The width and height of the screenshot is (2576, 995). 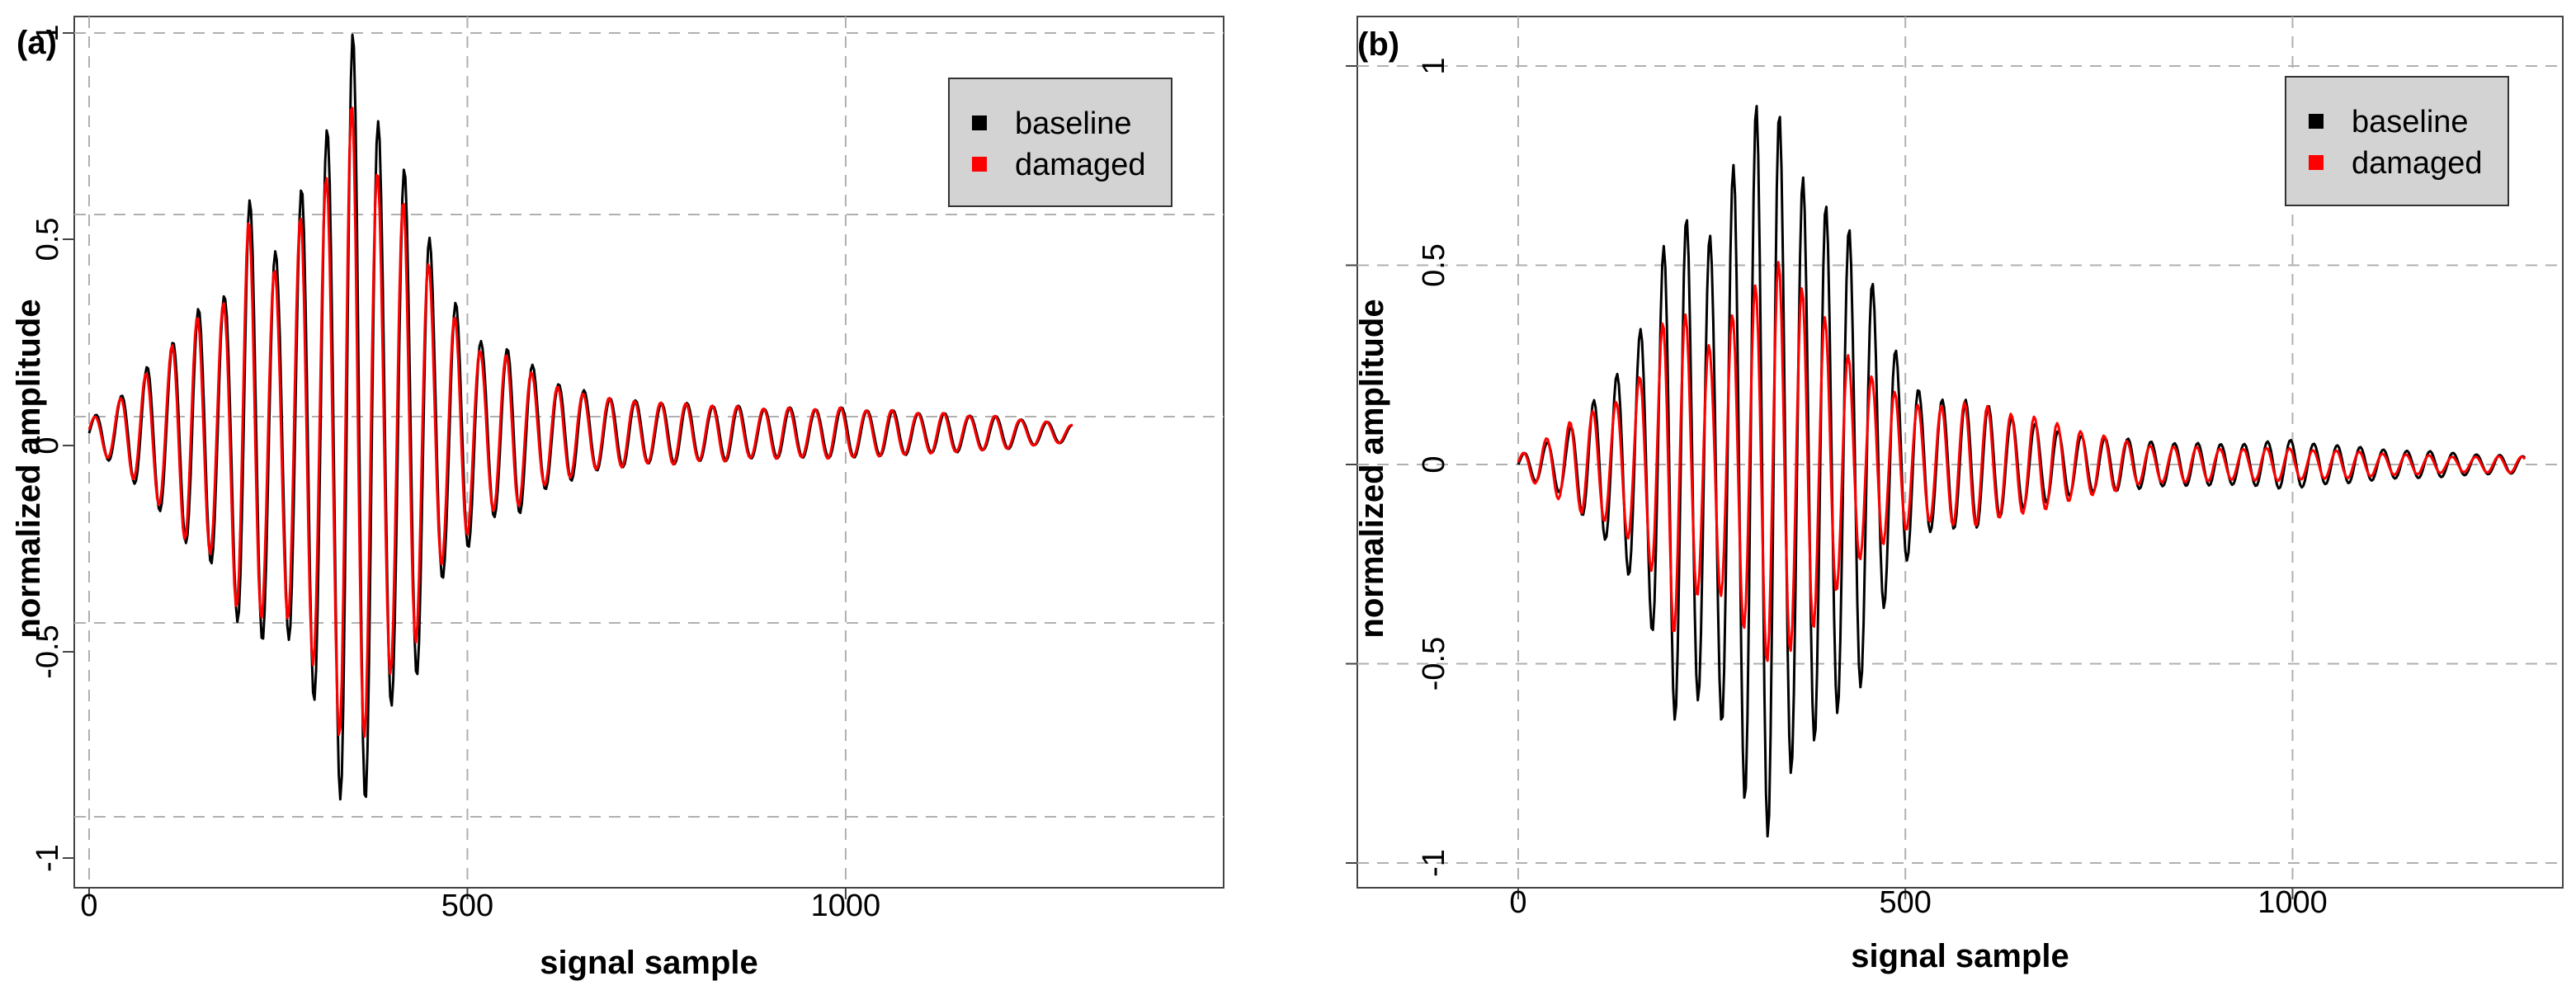 I want to click on panel-label: (a), so click(x=37, y=43).